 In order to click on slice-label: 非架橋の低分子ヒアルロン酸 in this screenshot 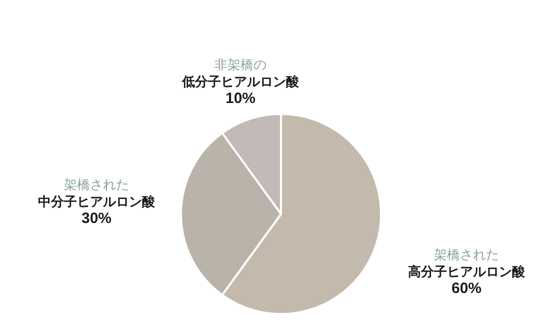, I will do `click(240, 73)`.